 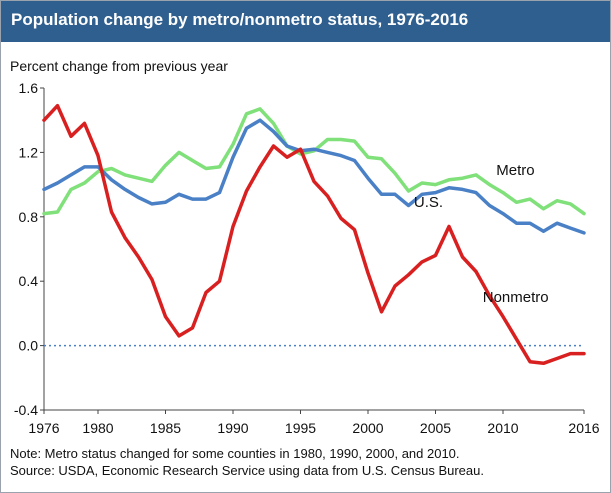 What do you see at coordinates (29, 217) in the screenshot?
I see `y-tick-label: 0.8` at bounding box center [29, 217].